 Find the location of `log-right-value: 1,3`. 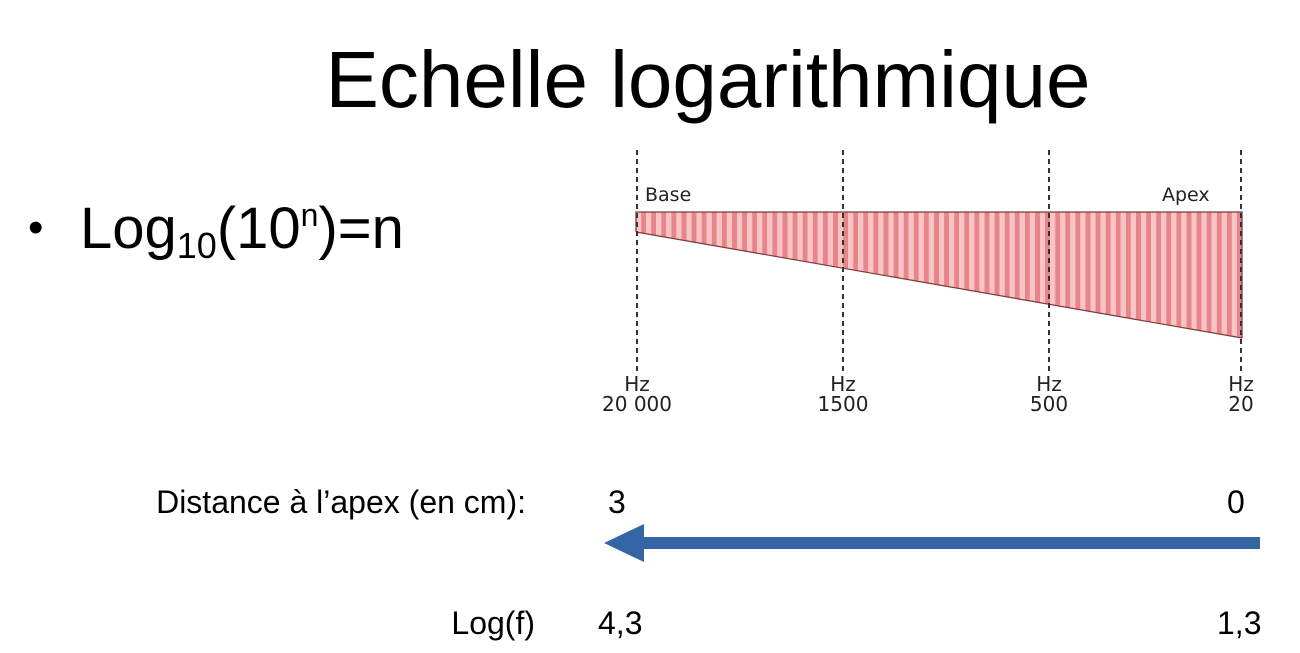

log-right-value: 1,3 is located at coordinates (1239, 623).